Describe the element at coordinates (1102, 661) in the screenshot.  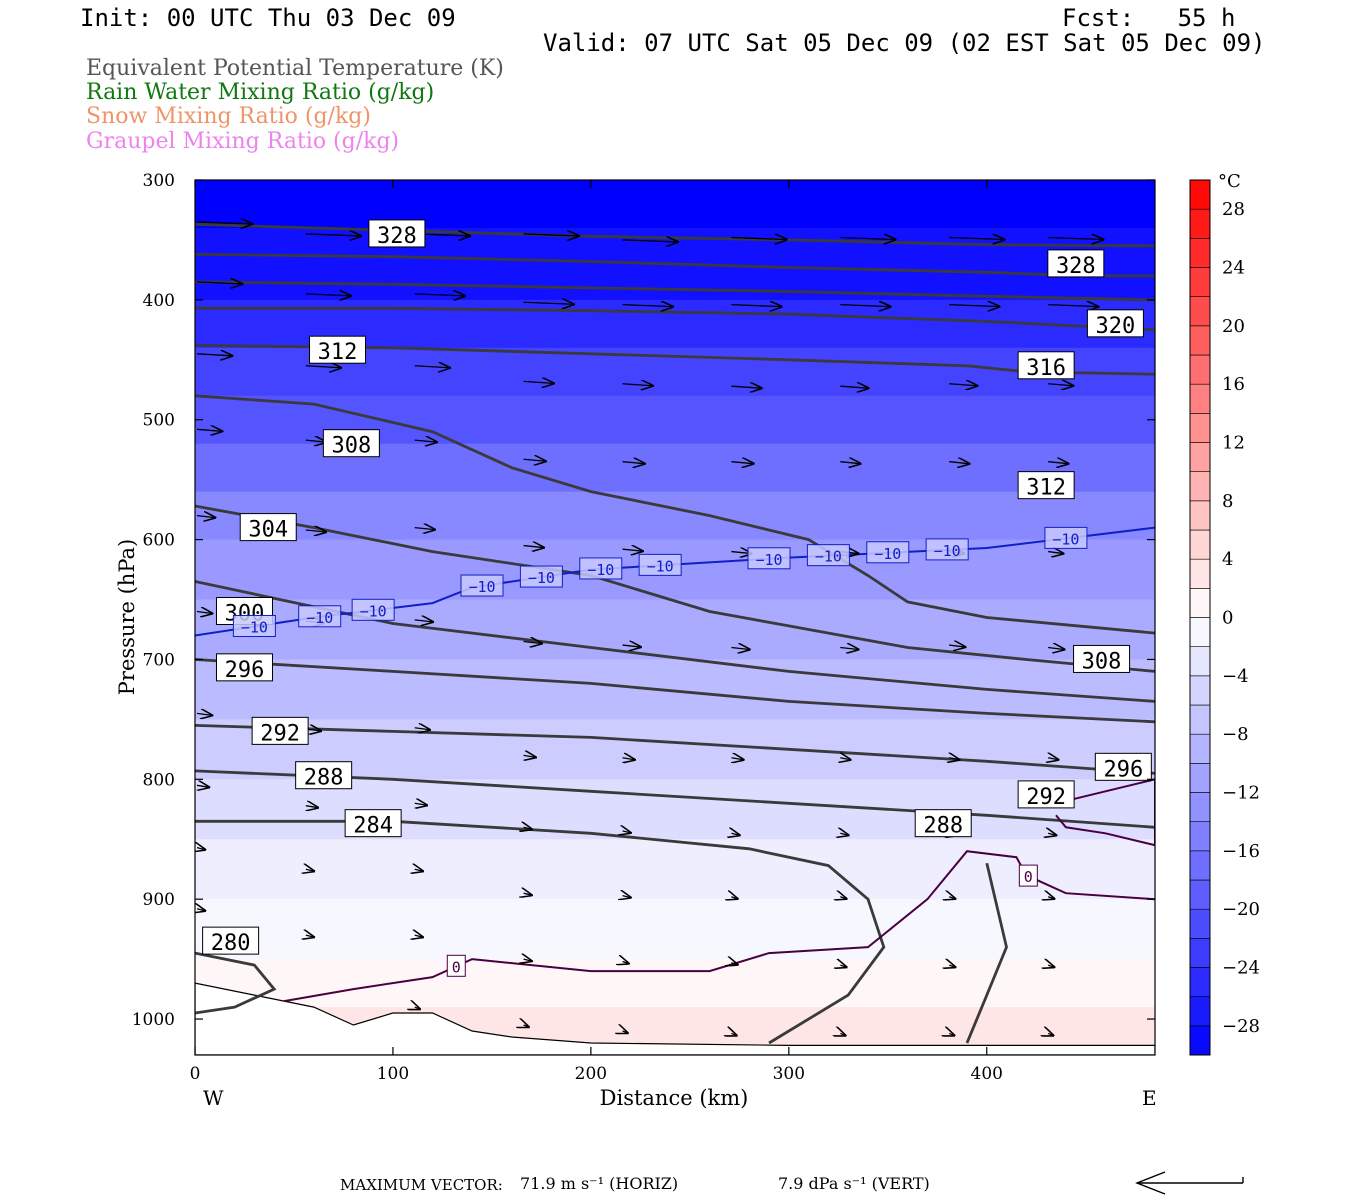
I see `contour-label: 308` at that location.